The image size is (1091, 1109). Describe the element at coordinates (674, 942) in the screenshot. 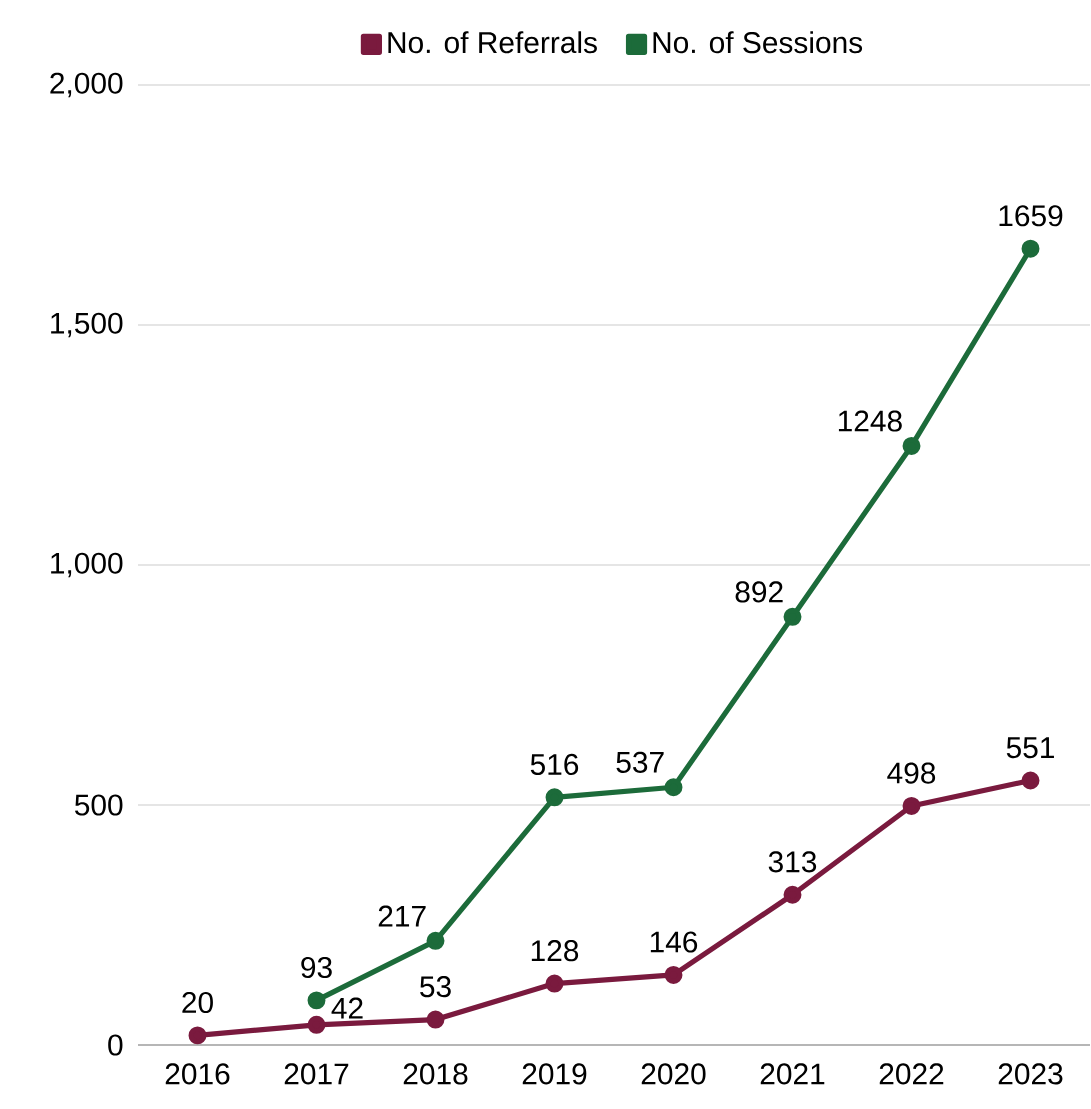

I see `data-label: 146` at that location.